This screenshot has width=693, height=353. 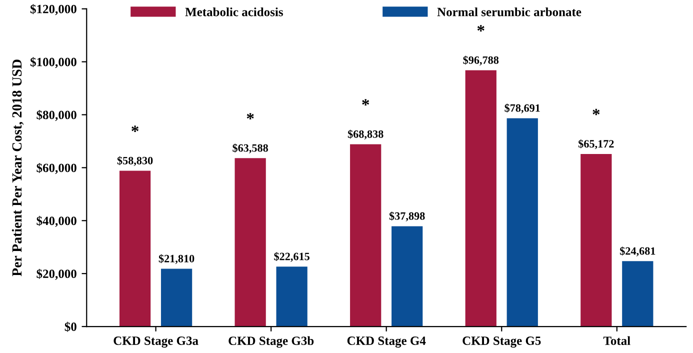 I want to click on y-tick-label: $20,000, so click(x=56, y=274).